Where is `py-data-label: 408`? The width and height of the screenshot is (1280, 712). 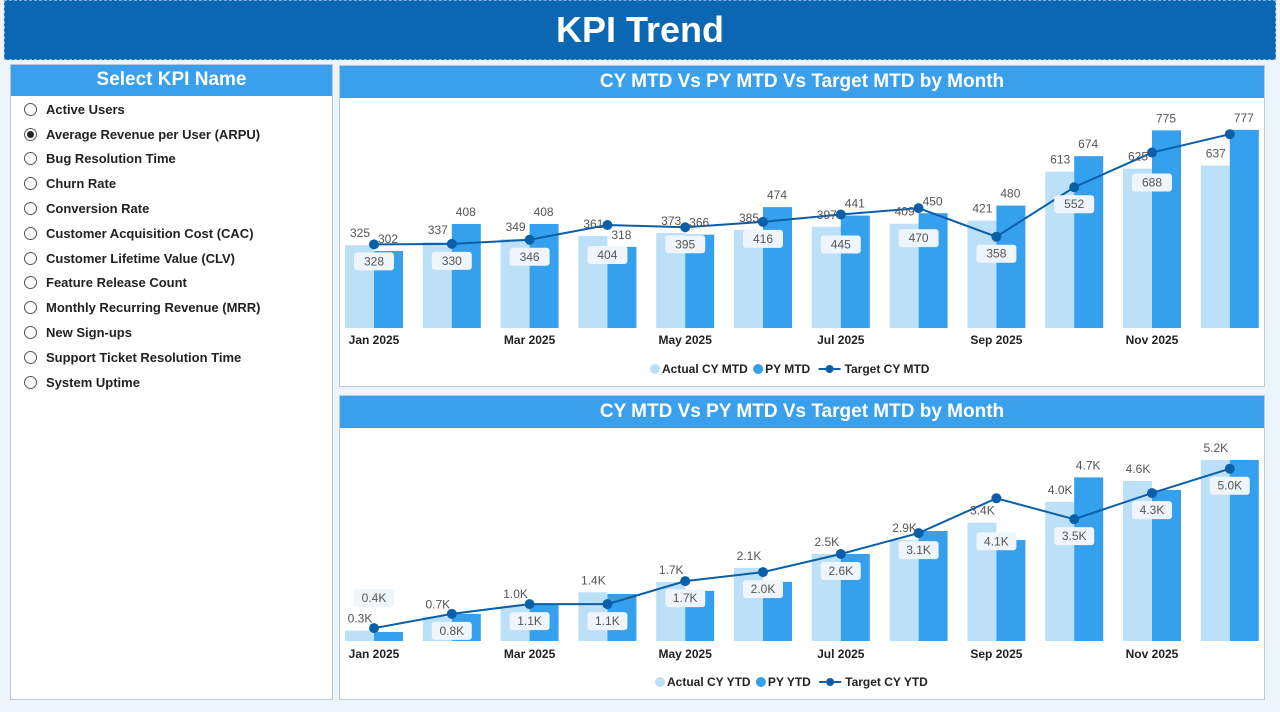 py-data-label: 408 is located at coordinates (544, 212).